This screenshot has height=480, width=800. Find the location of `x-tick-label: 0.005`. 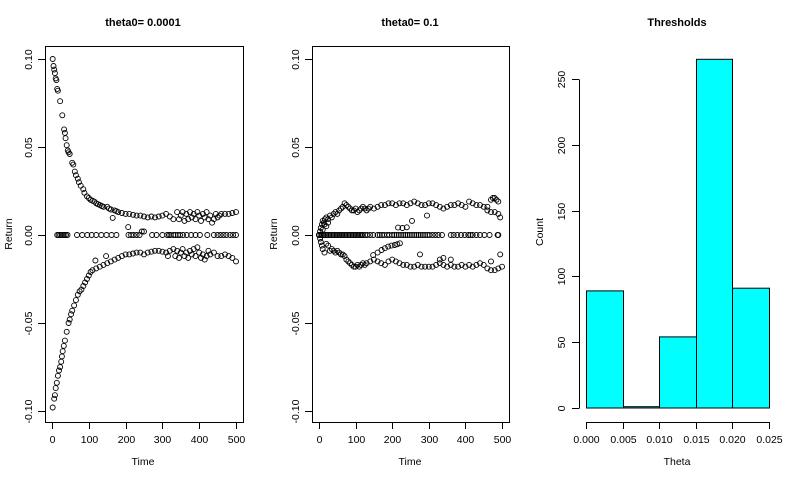

x-tick-label: 0.005 is located at coordinates (623, 440).